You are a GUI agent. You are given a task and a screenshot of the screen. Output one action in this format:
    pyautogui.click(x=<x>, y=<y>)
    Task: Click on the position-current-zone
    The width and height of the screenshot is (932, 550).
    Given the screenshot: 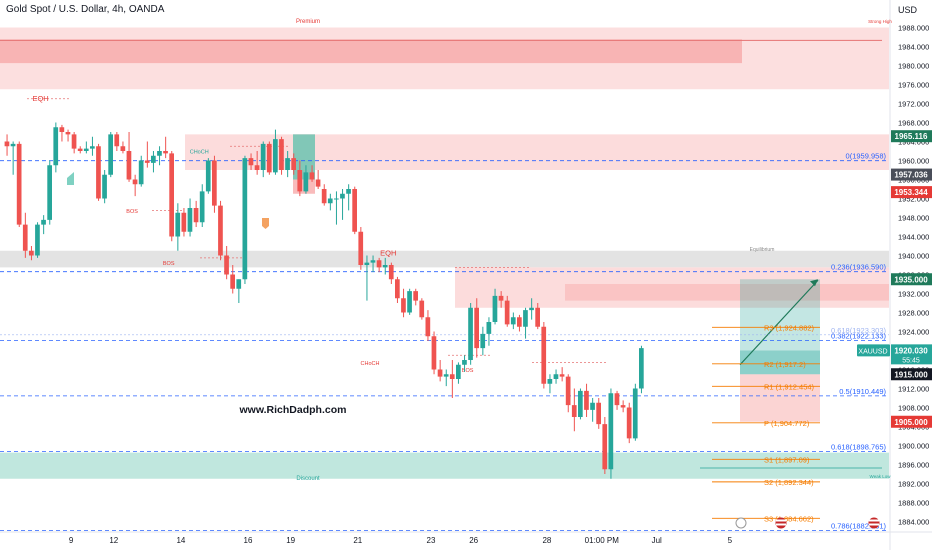 What is the action you would take?
    pyautogui.click(x=780, y=362)
    